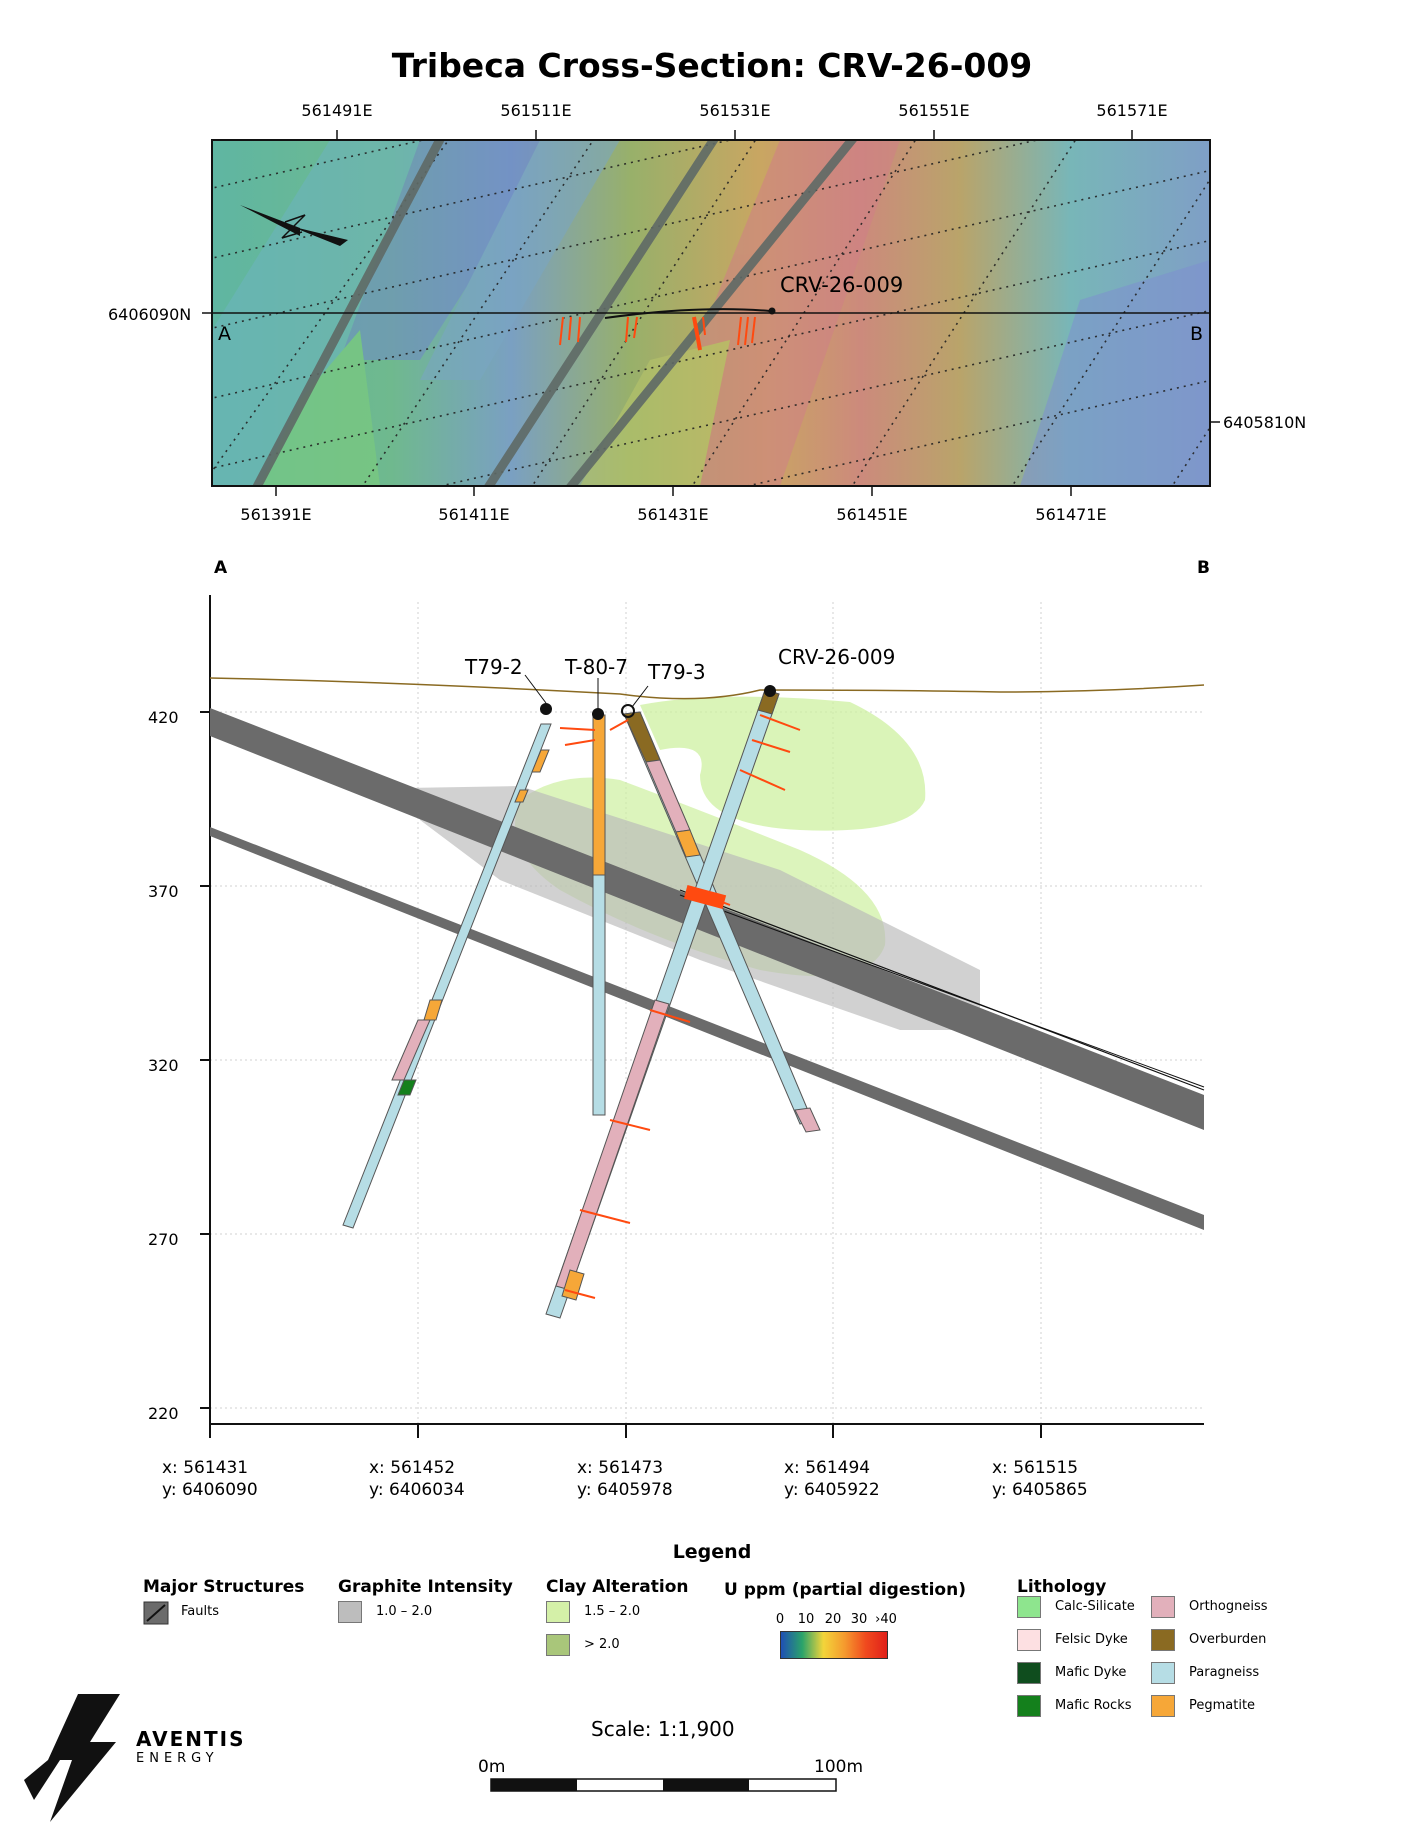  I want to click on graphite-swatch, so click(350, 1612).